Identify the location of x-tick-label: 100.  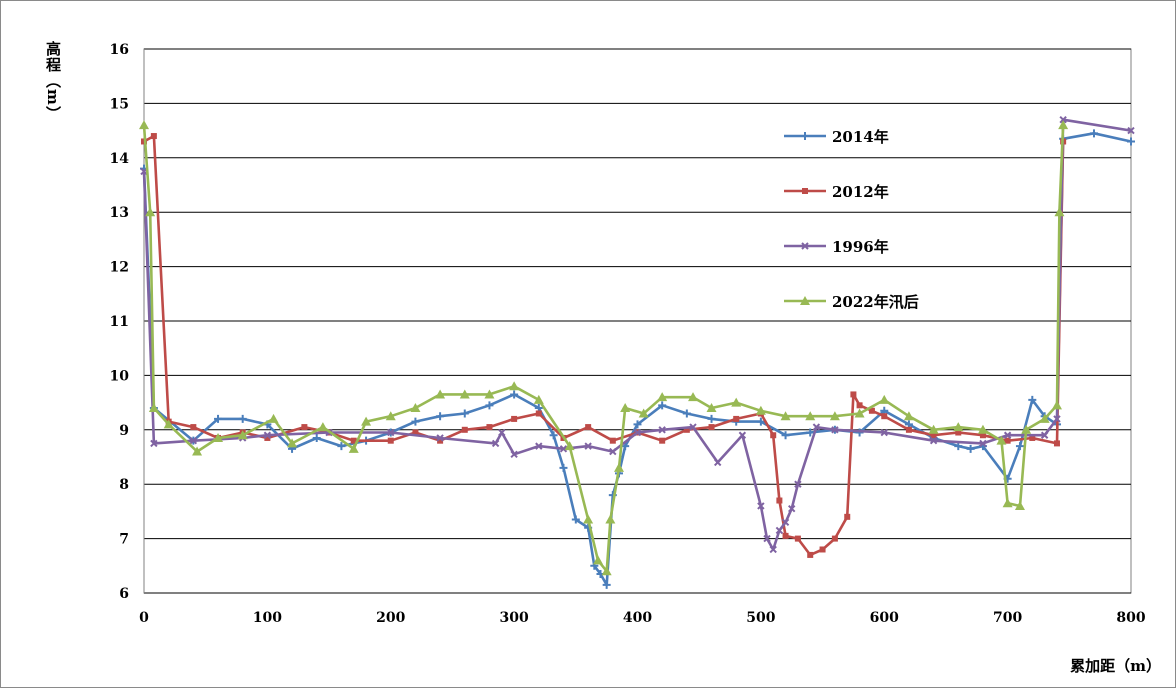
(267, 618).